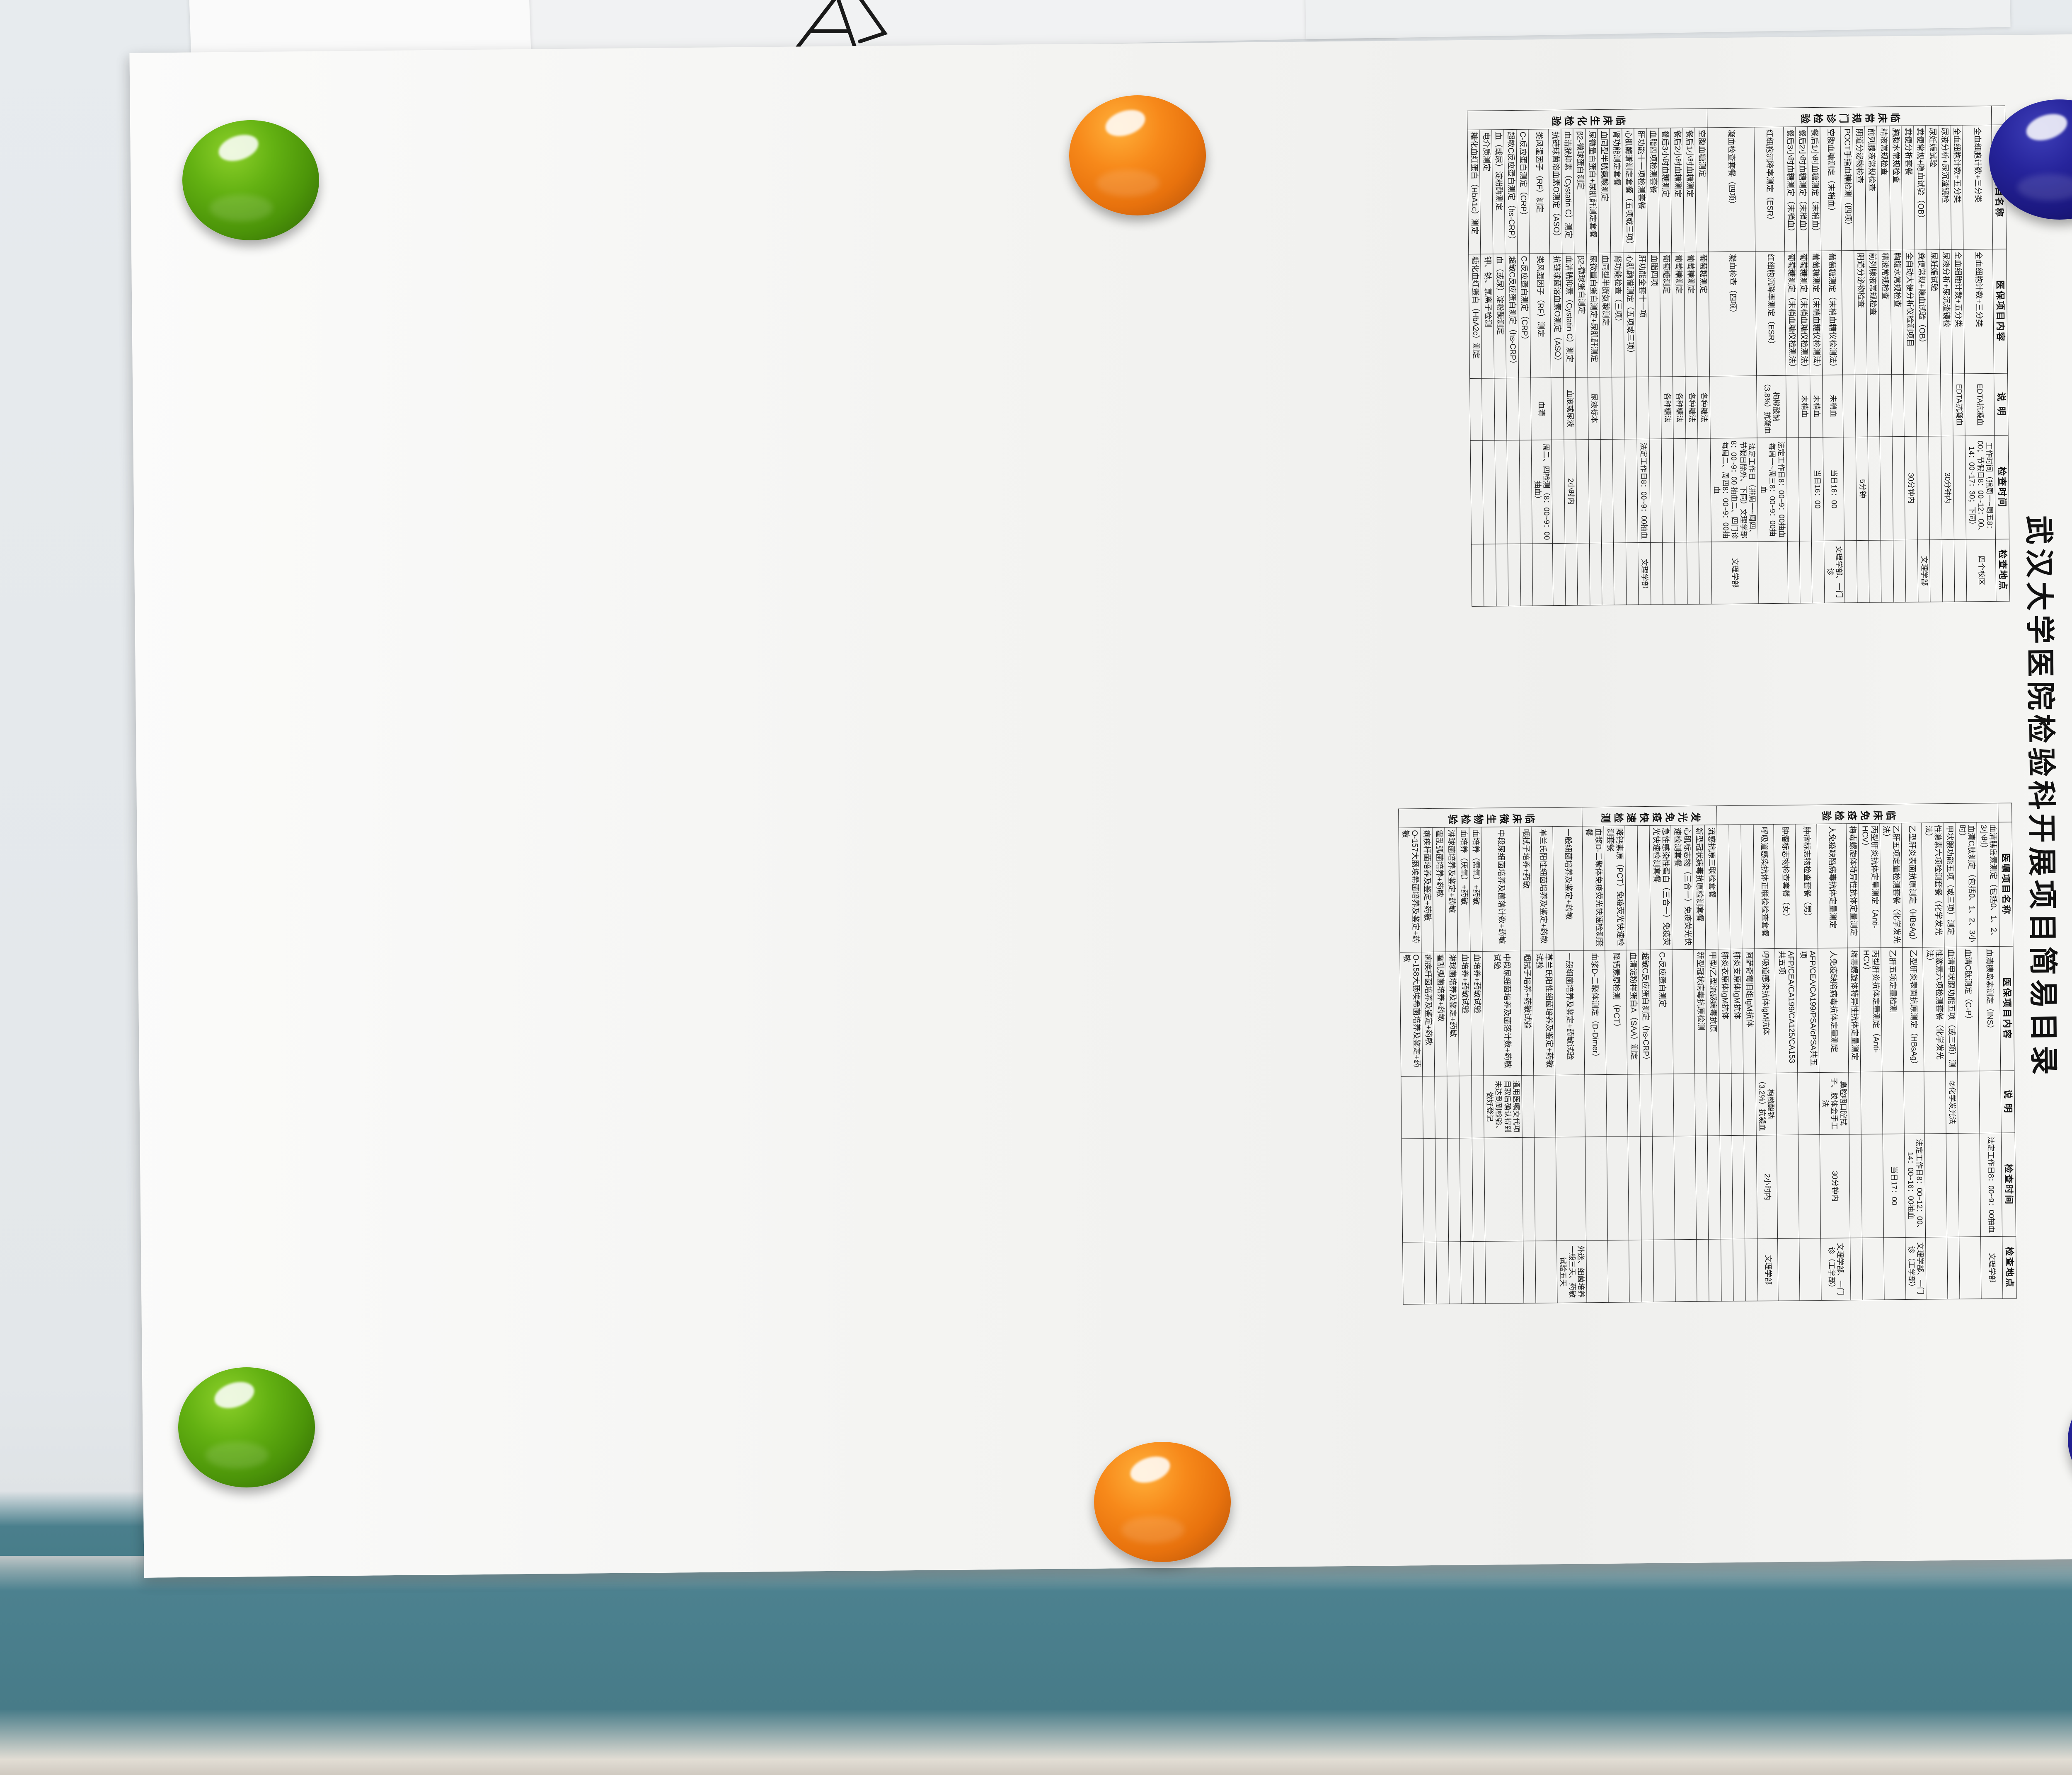  Describe the element at coordinates (1440, 1014) in the screenshot. I see `cell-insurance-content: 霍乱弧菌培养+药敏` at that location.